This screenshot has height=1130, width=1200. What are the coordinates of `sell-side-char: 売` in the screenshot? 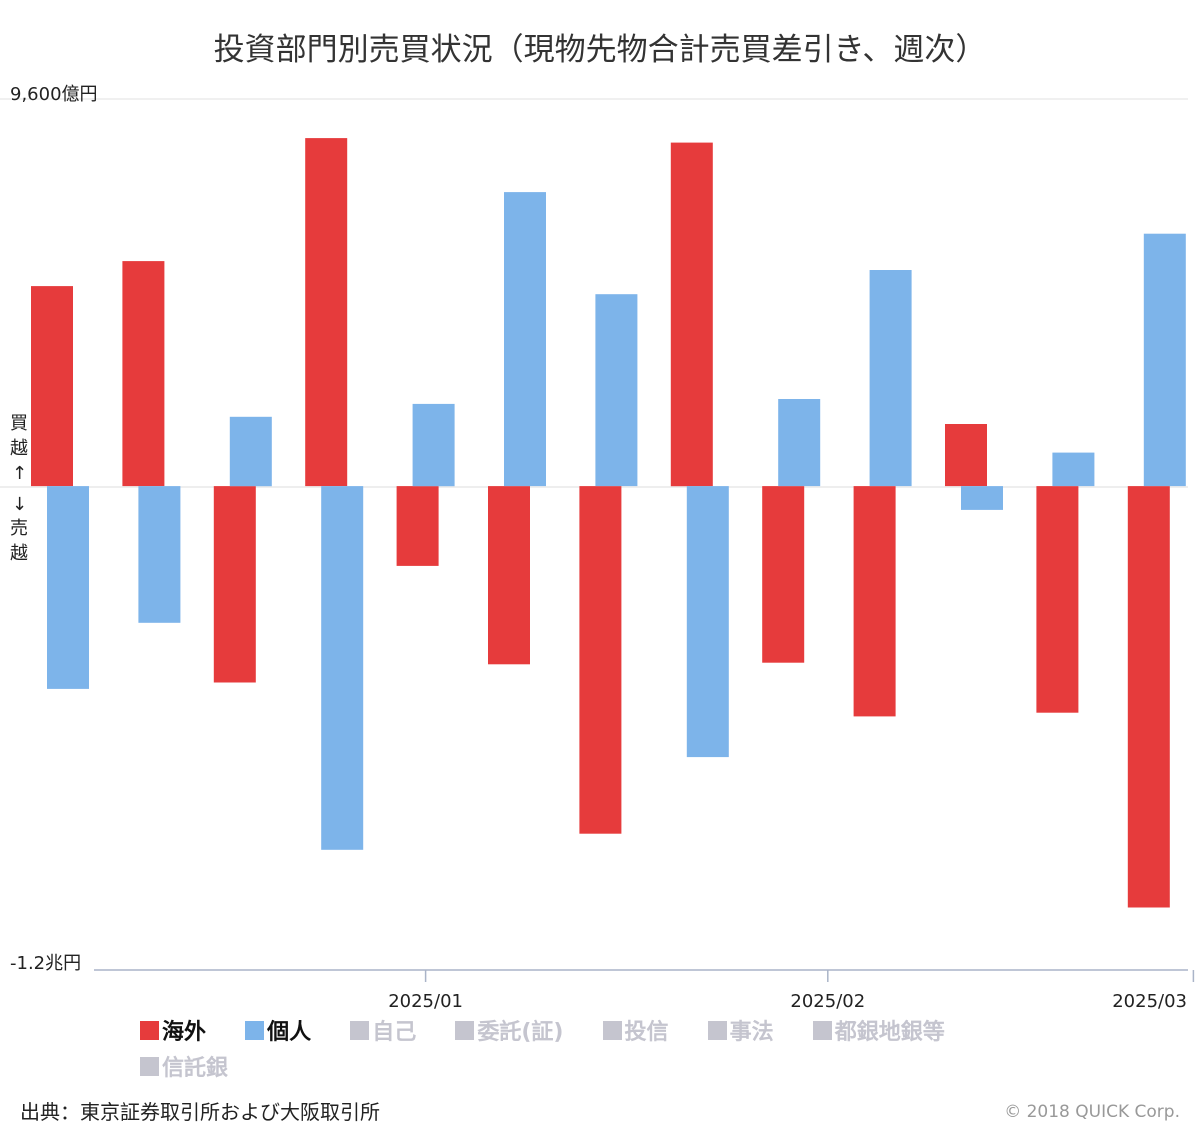 It's located at (19, 528).